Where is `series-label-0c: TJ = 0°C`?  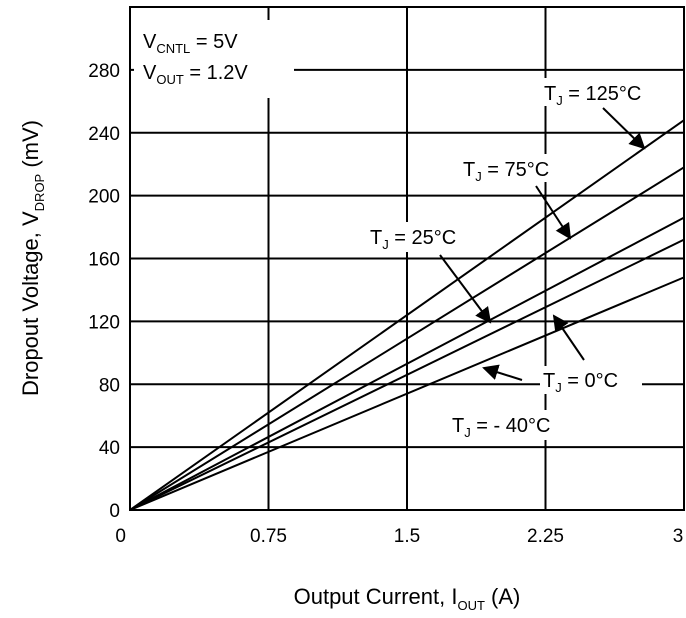 series-label-0c: TJ = 0°C is located at coordinates (580, 382).